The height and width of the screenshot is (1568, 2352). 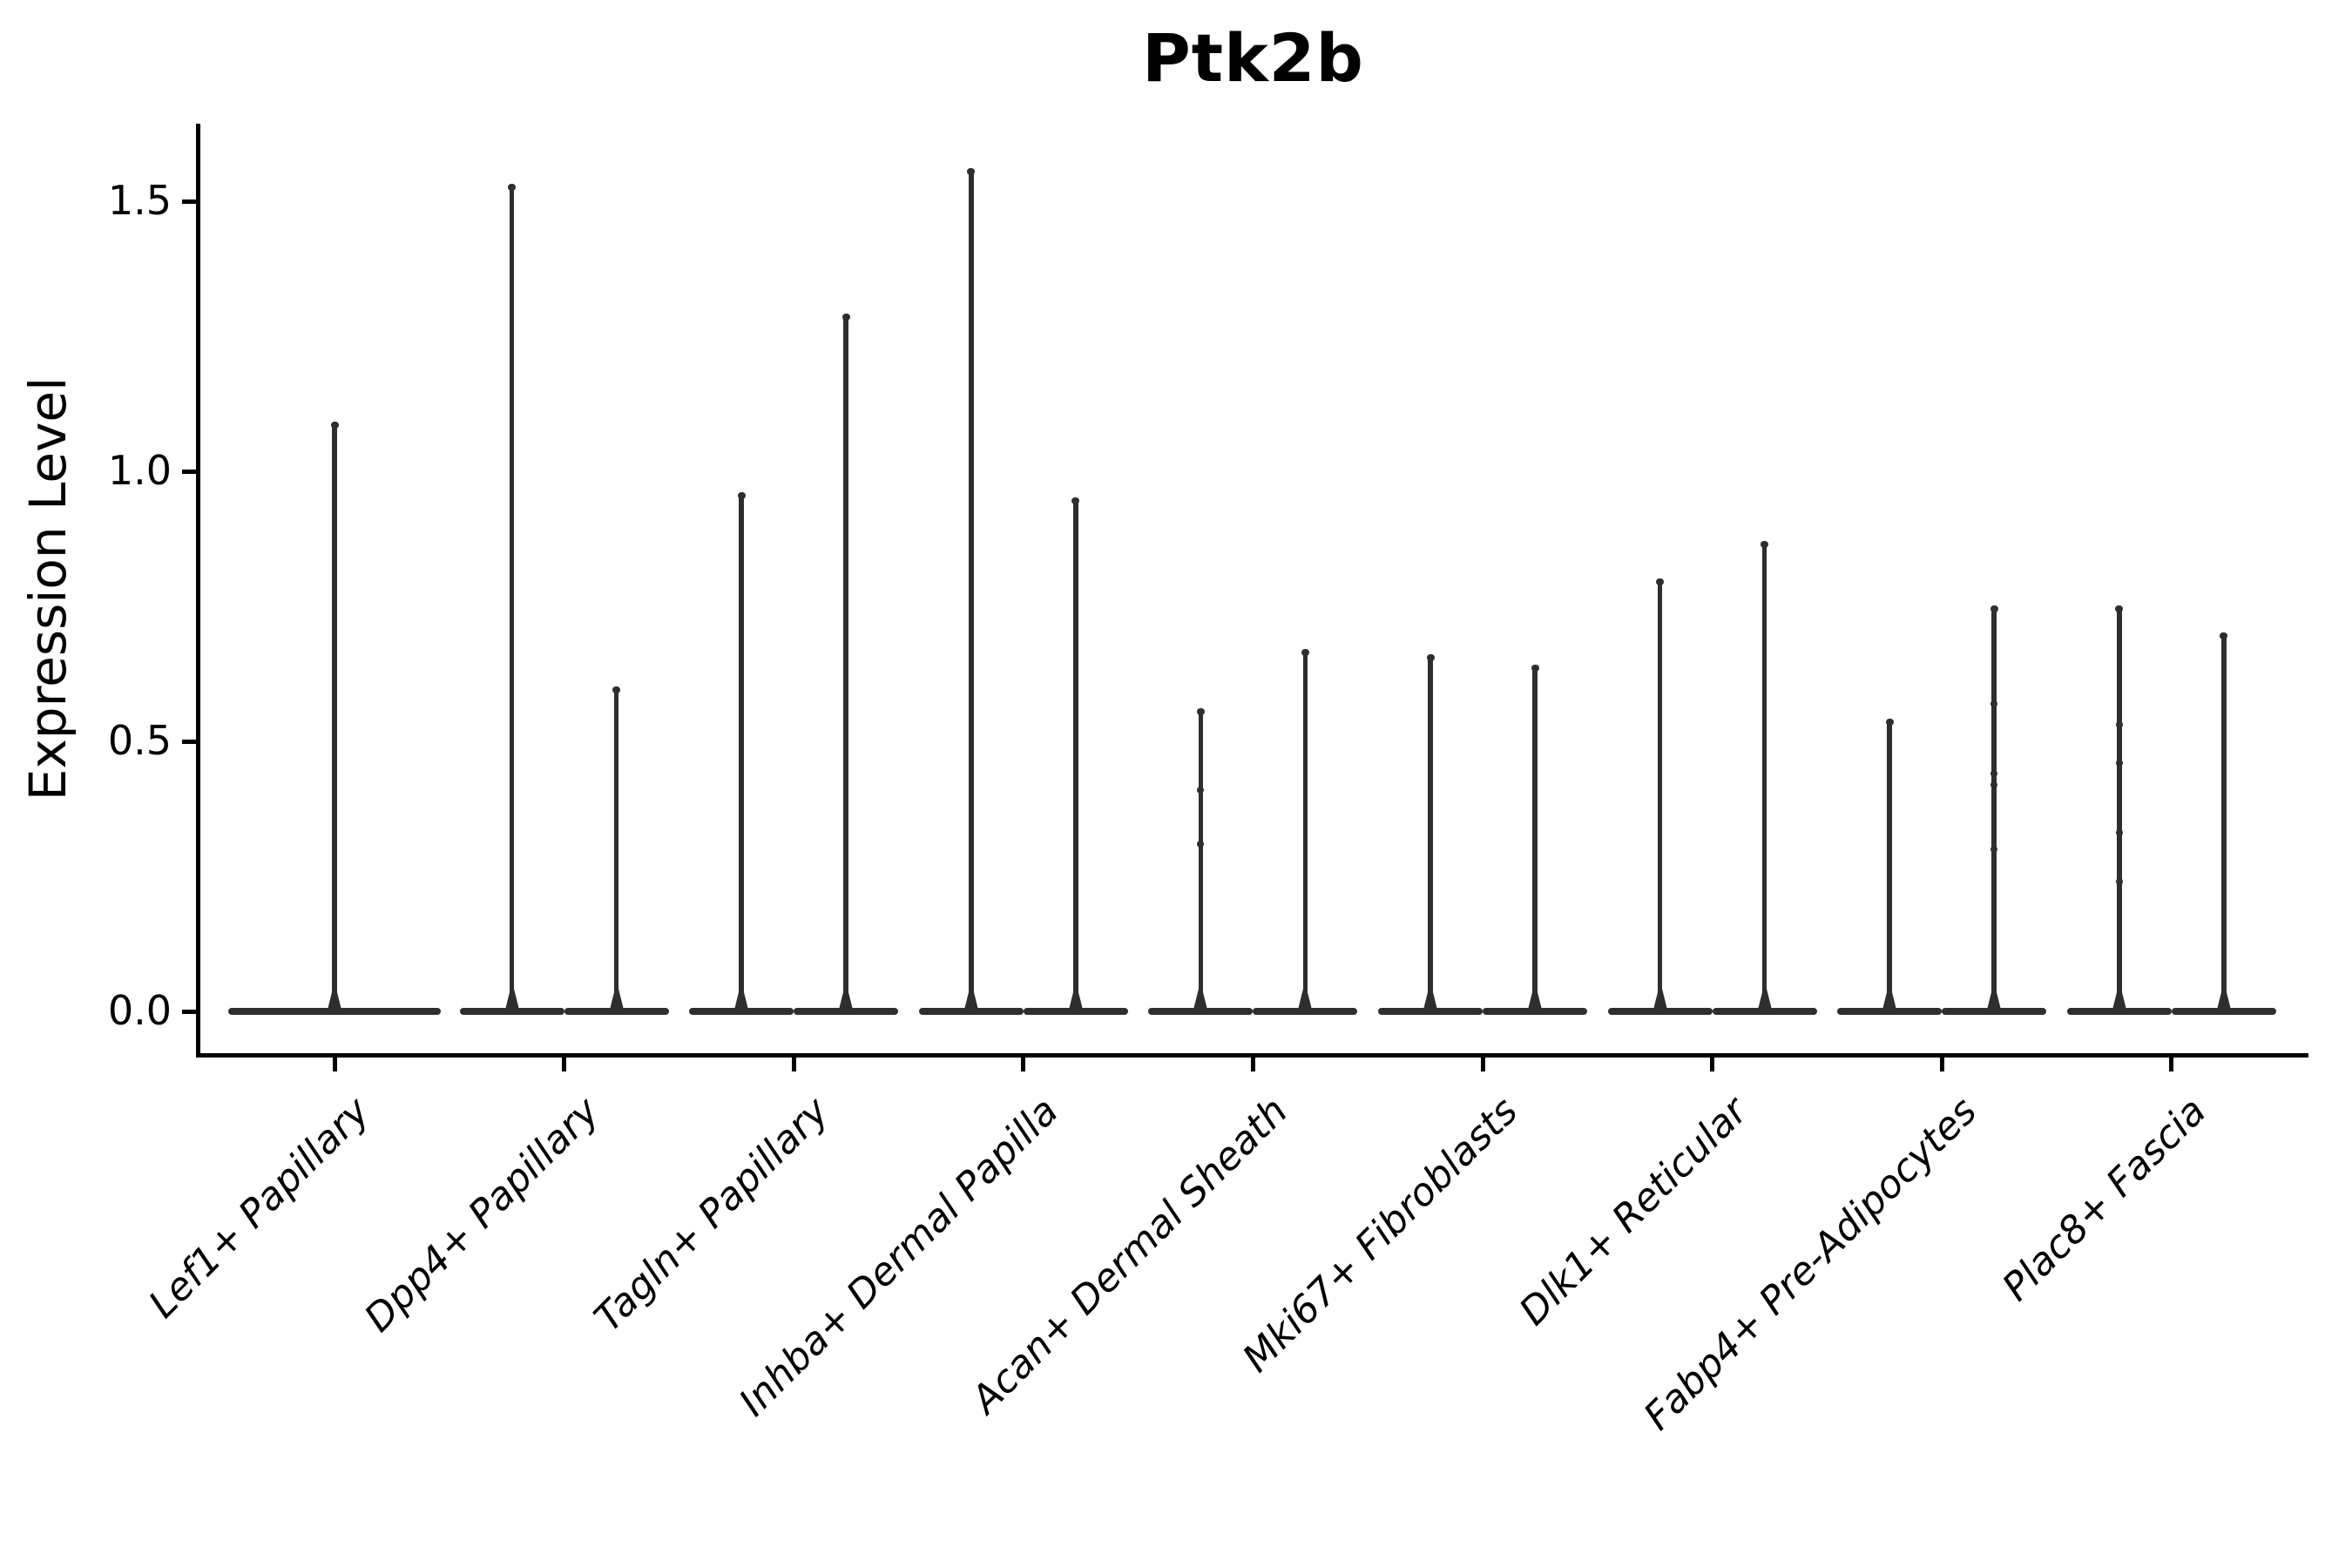 I want to click on y-axis-label: Expression Level, so click(x=48, y=730).